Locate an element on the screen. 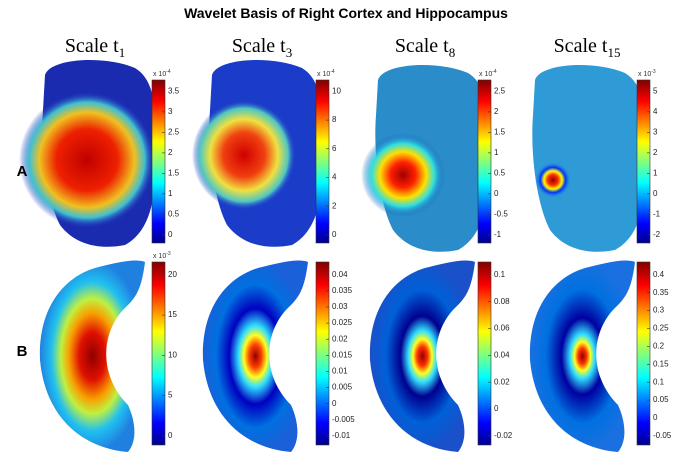 This screenshot has height=474, width=692. colorbar-tick-label: 0.35 is located at coordinates (661, 292).